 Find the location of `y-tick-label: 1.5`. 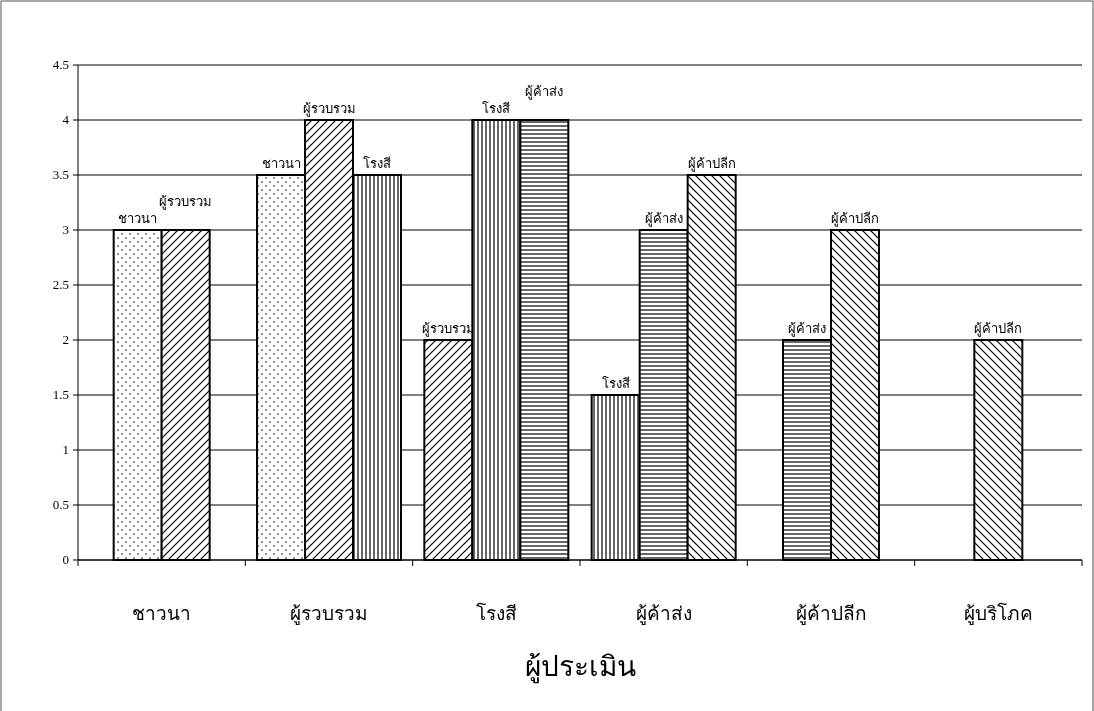

y-tick-label: 1.5 is located at coordinates (60, 394).